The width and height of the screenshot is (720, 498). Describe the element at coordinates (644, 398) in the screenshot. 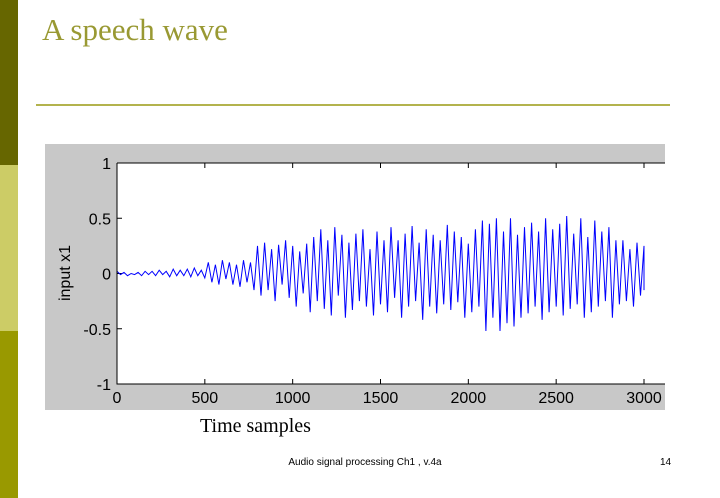

I see `x-tick-label: 3000` at that location.